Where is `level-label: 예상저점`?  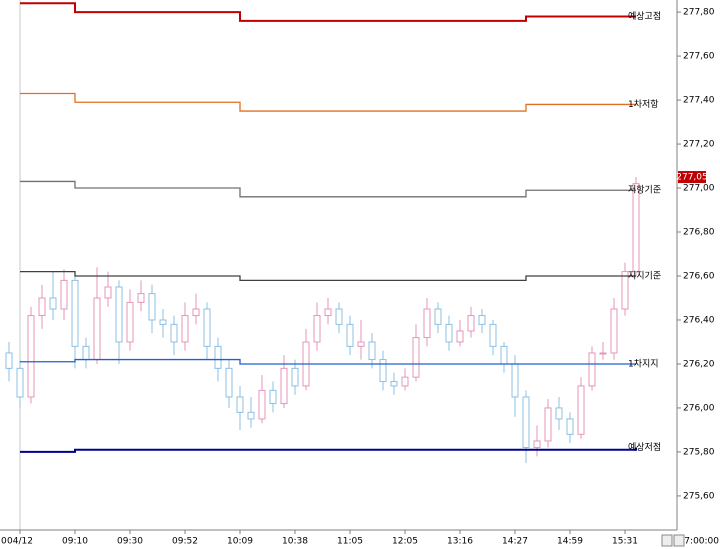 level-label: 예상저점 is located at coordinates (644, 447).